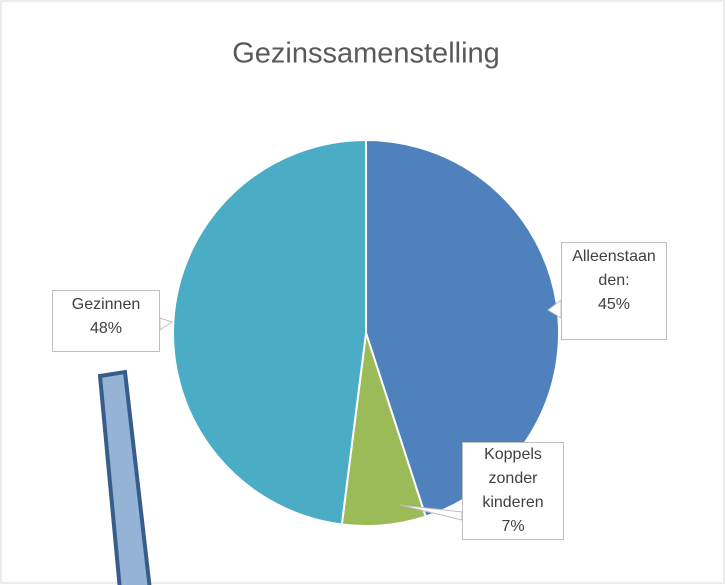  I want to click on label-value: 45%, so click(614, 304).